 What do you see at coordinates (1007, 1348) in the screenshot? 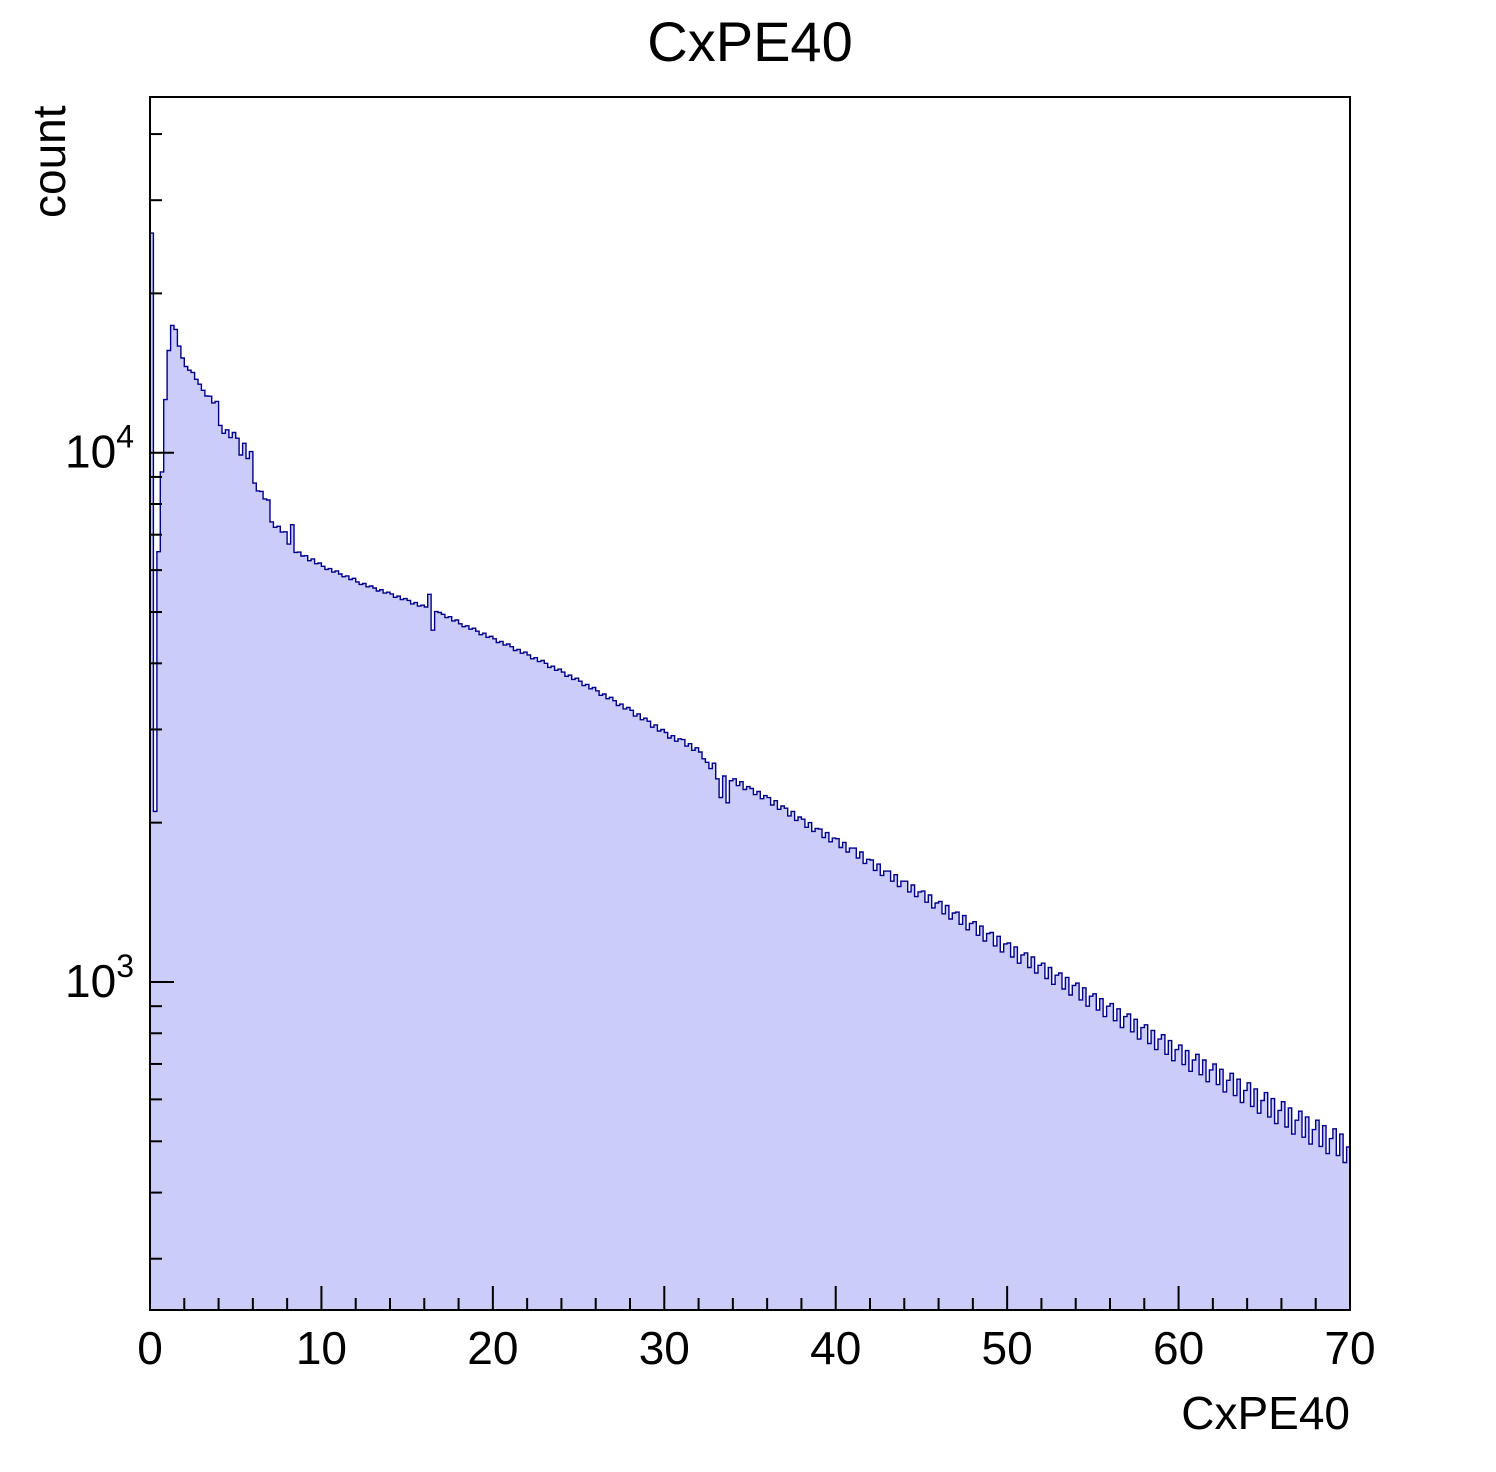
I see `x-tick-label: 50` at bounding box center [1007, 1348].